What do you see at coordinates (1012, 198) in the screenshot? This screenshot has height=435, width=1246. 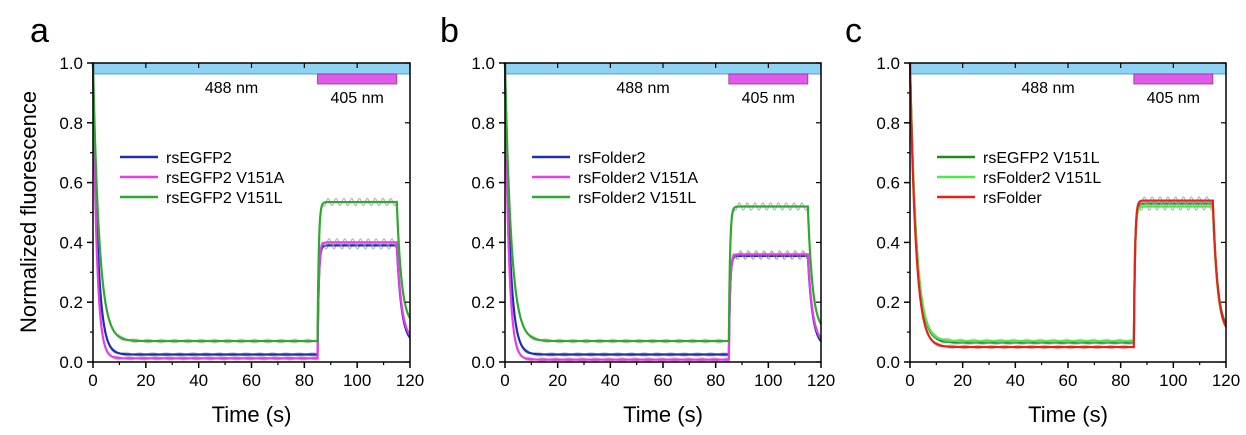 I see `legend-label-3: rsFolder` at bounding box center [1012, 198].